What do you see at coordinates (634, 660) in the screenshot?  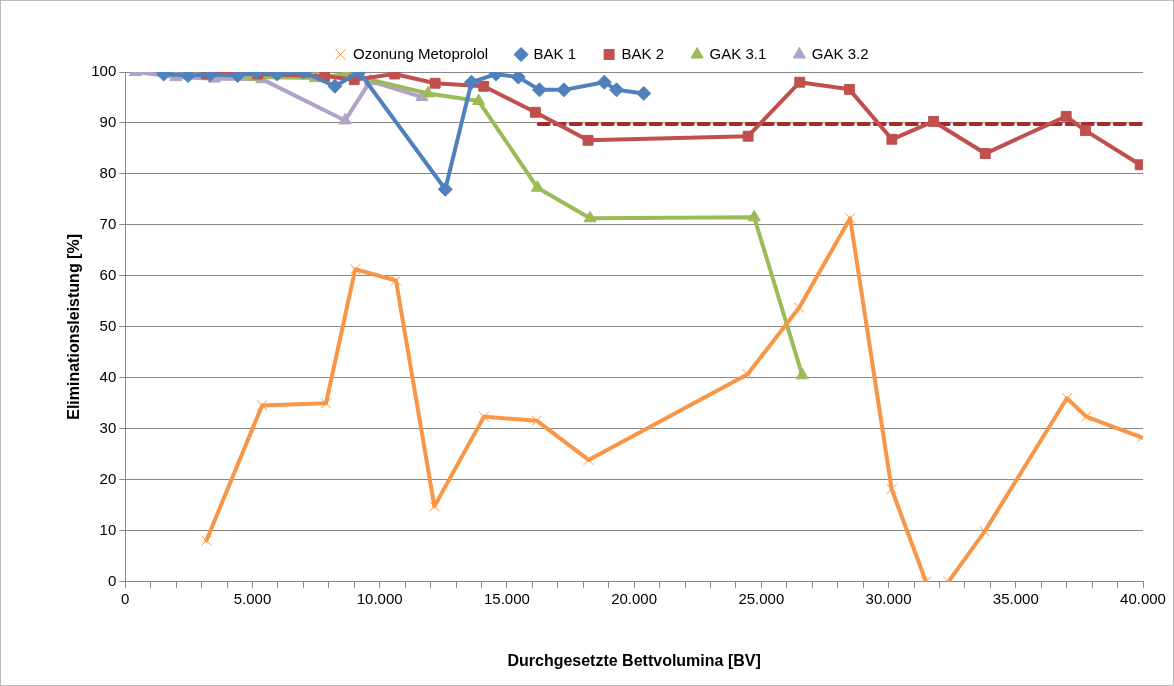 I see `x-axis-title: Durchgesetzte Bettvolumina [BV]` at bounding box center [634, 660].